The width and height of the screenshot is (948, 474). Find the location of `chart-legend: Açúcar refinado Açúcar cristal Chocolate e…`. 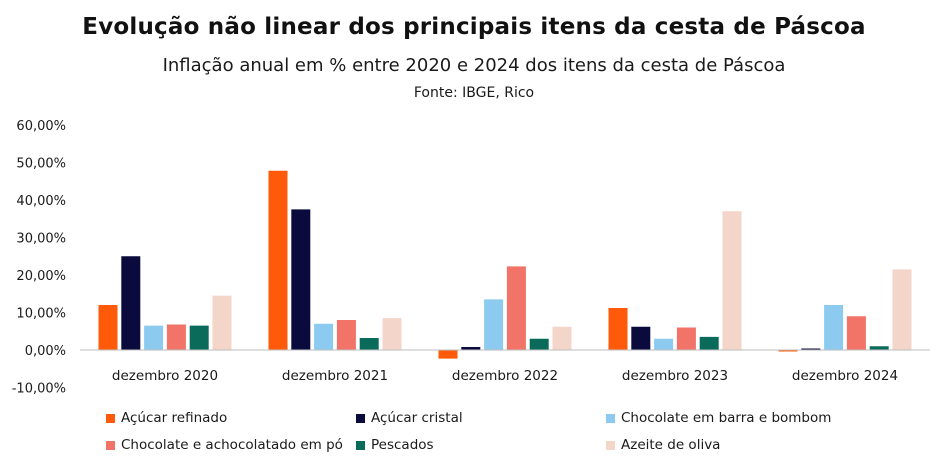

chart-legend: Açúcar refinado Açúcar cristal Chocolate e… is located at coordinates (486, 431).